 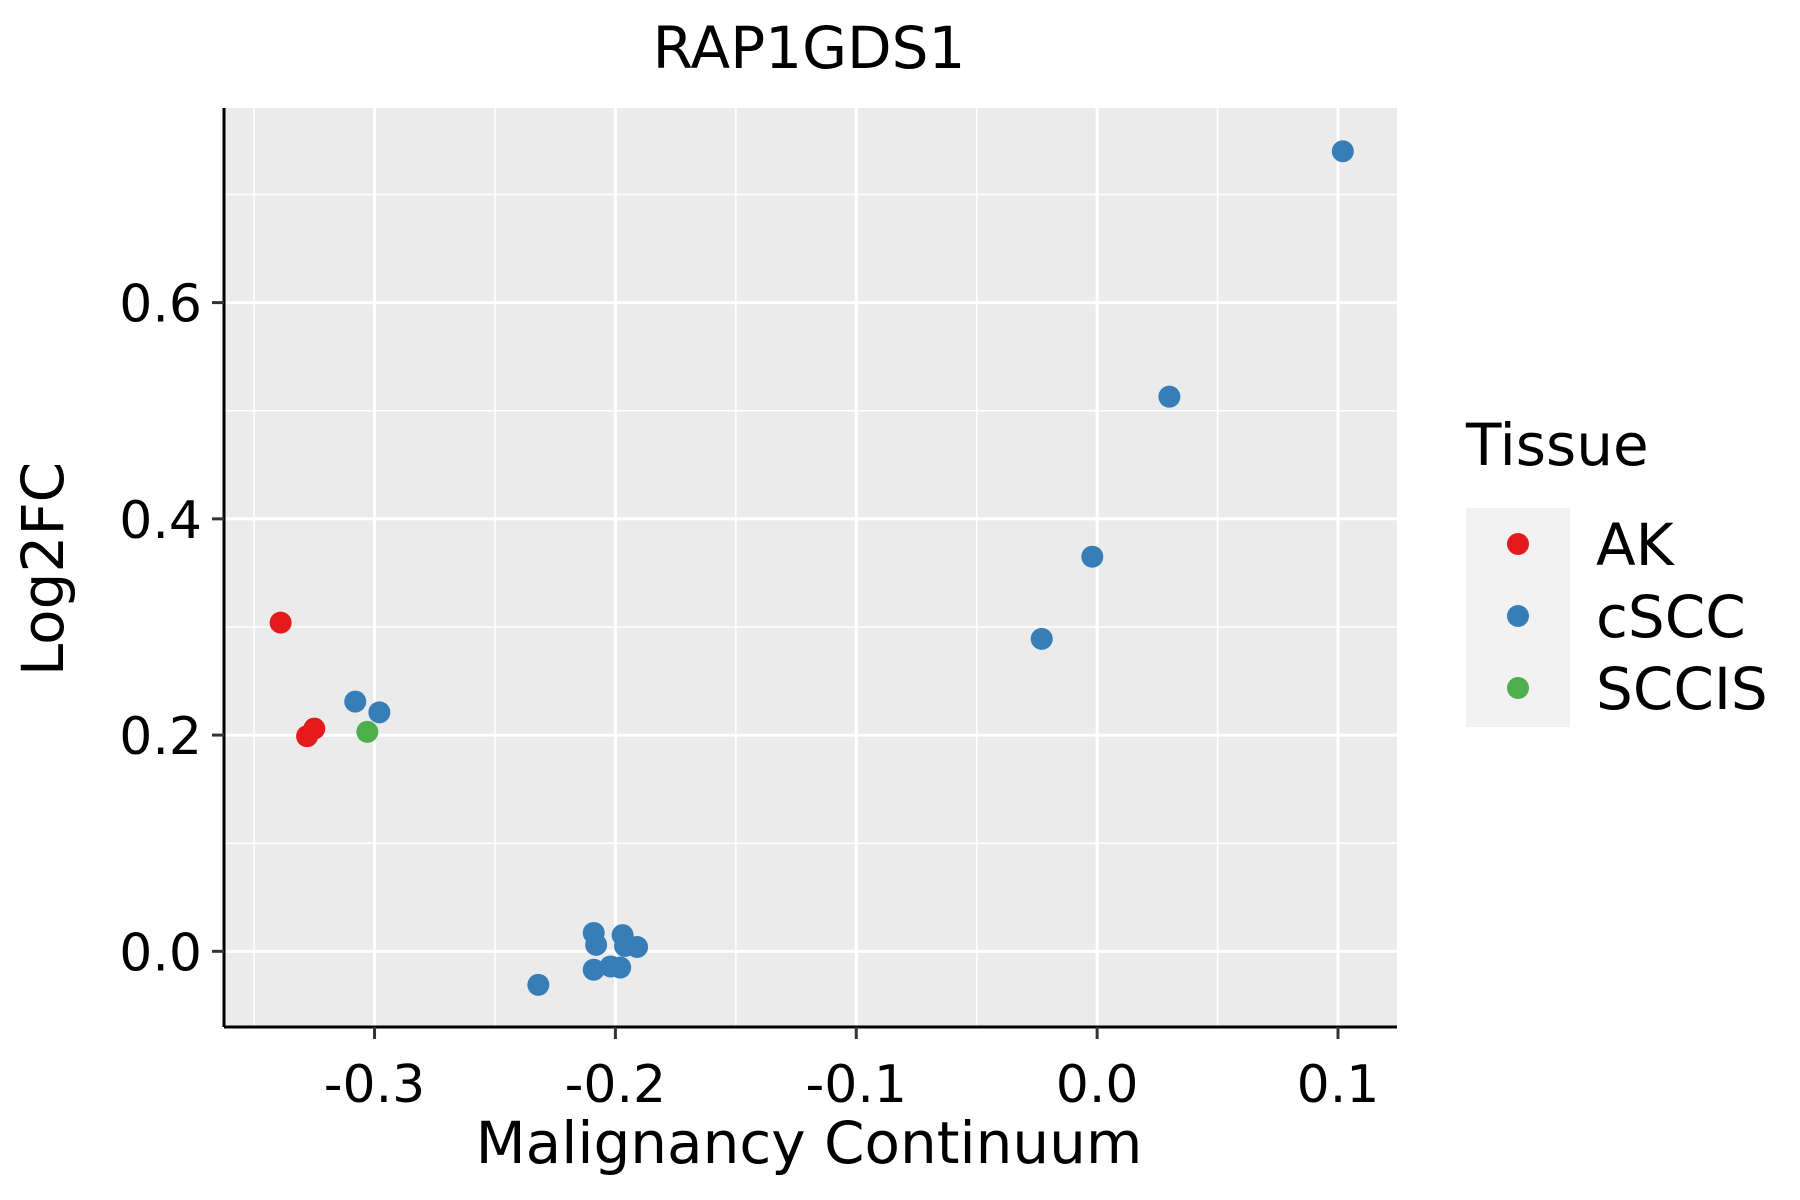 What do you see at coordinates (43, 569) in the screenshot?
I see `y-axis-title: Log2FC` at bounding box center [43, 569].